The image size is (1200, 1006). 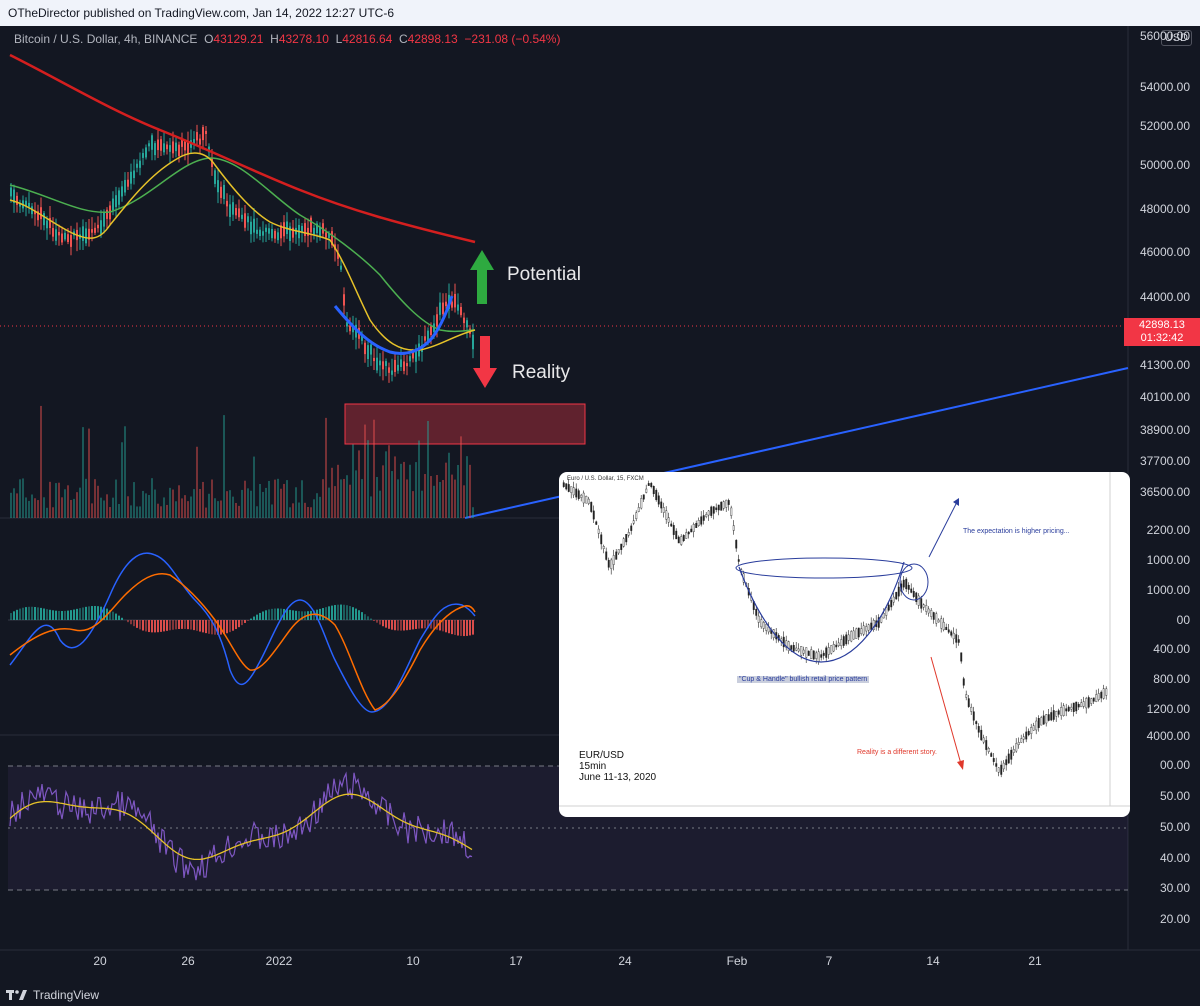 What do you see at coordinates (956, 502) in the screenshot?
I see `inset-expectation-arrowhead` at bounding box center [956, 502].